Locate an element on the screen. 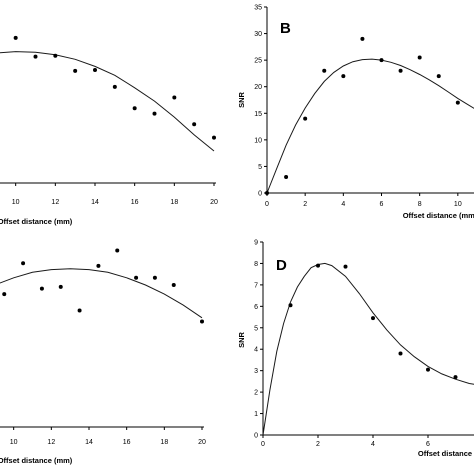 The height and width of the screenshot is (474, 474). panel-4-panel-label: D is located at coordinates (281, 265).